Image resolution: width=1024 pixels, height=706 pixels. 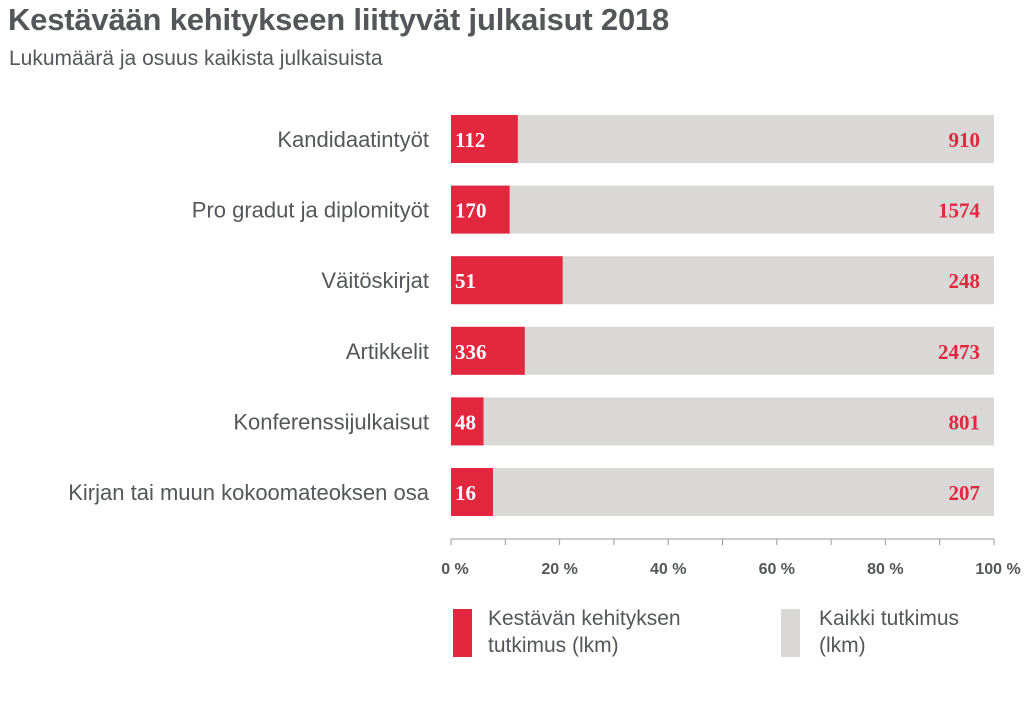 I want to click on legend-label-all-line1: Kaikki tutkimus, so click(x=889, y=618).